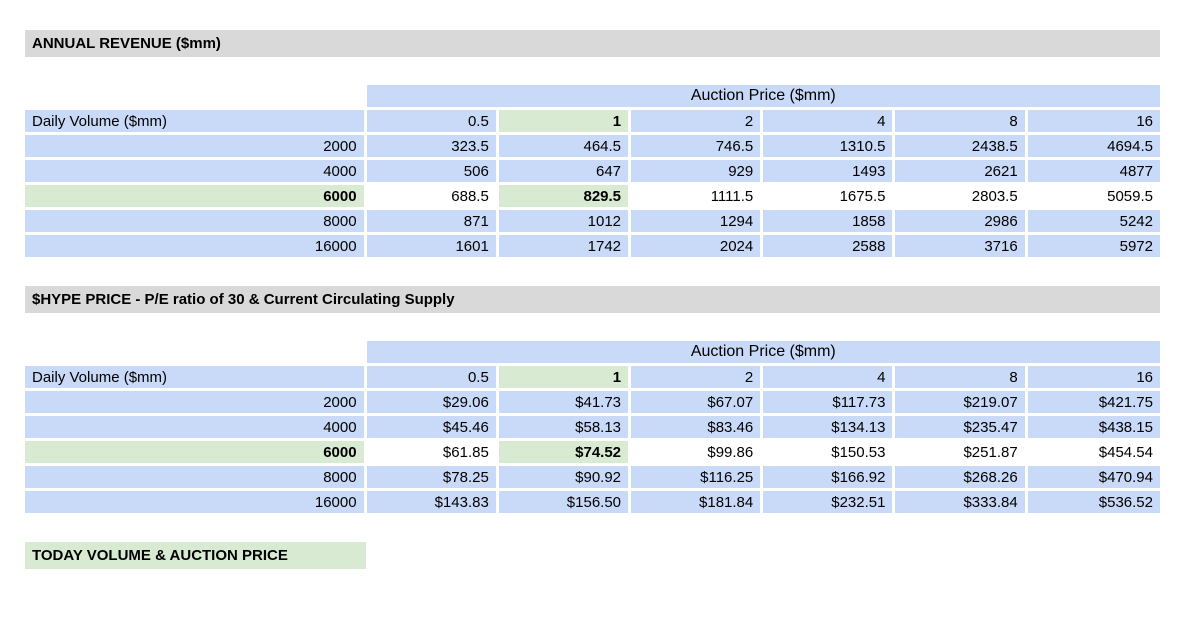 This screenshot has height=641, width=1200. I want to click on data-cell: $29.06, so click(432, 403).